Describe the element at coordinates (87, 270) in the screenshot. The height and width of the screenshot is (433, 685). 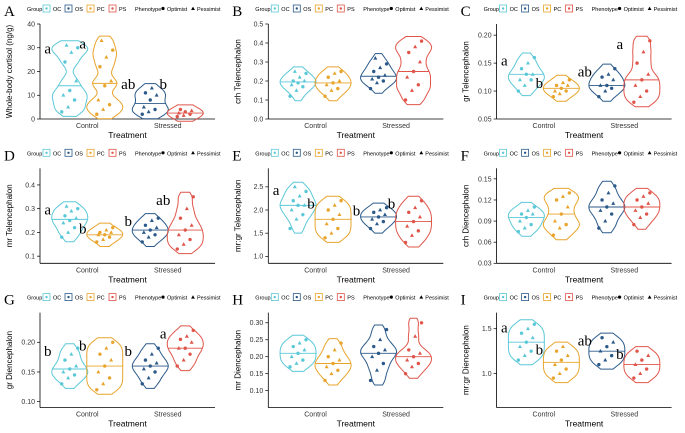
I see `x-tick-label: Control` at that location.